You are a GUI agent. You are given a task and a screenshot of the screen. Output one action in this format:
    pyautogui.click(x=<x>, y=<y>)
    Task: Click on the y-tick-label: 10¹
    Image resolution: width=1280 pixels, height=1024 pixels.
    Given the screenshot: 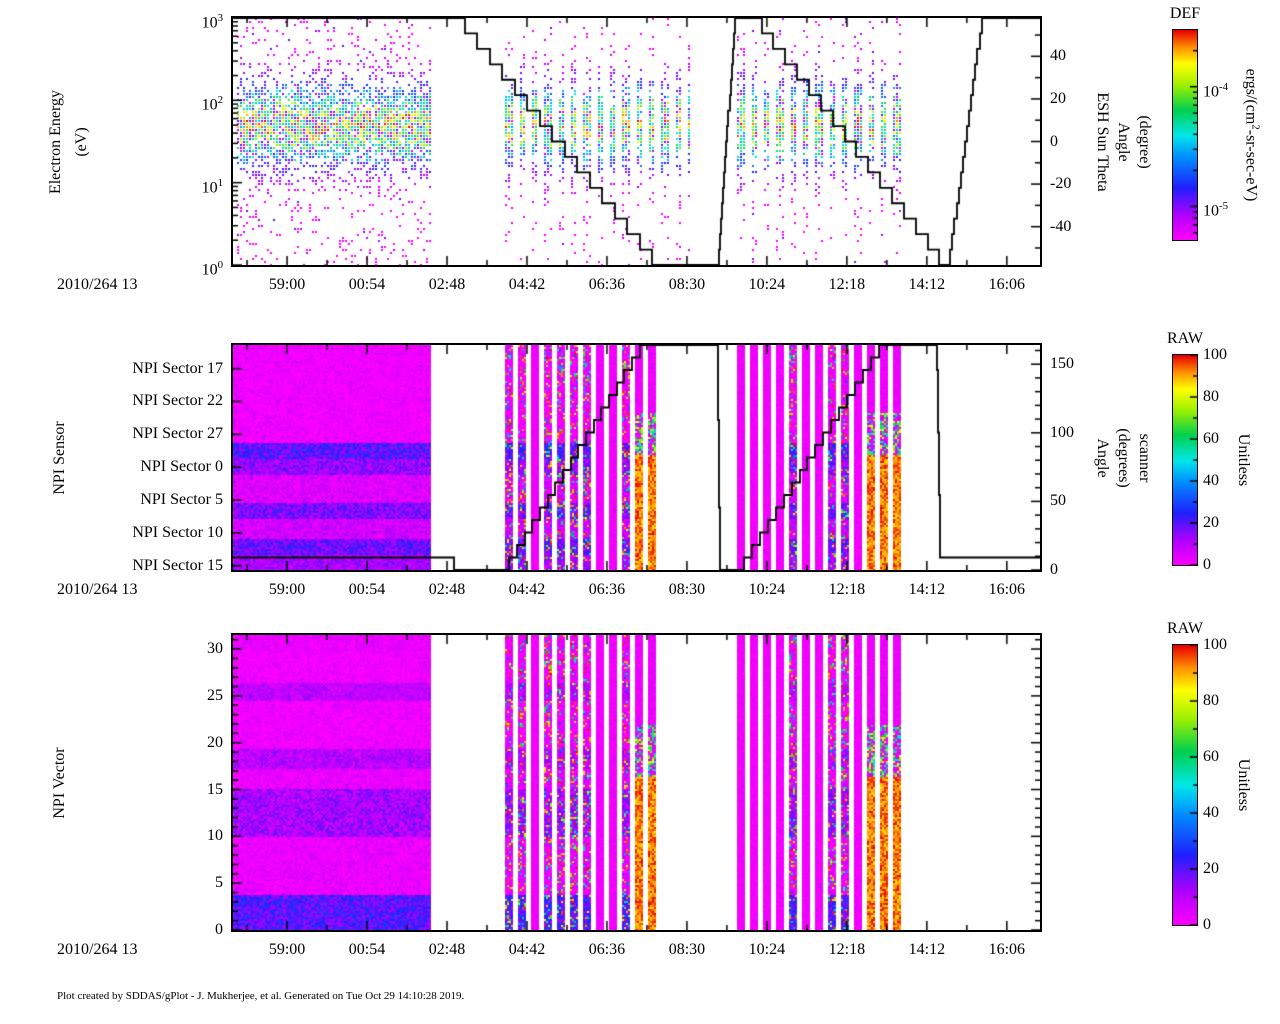 What is the action you would take?
    pyautogui.click(x=212, y=186)
    